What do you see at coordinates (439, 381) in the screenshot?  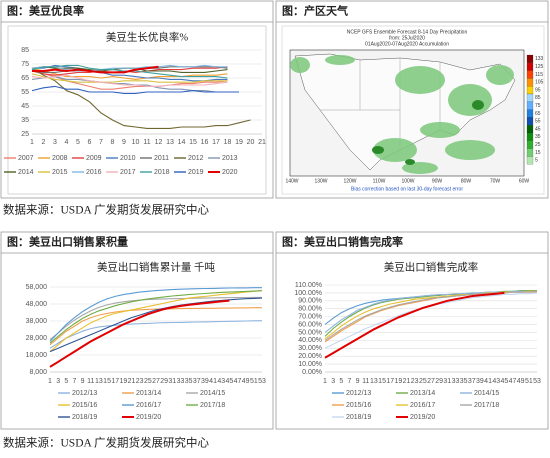 I see `x-tick-label: 29` at bounding box center [439, 381].